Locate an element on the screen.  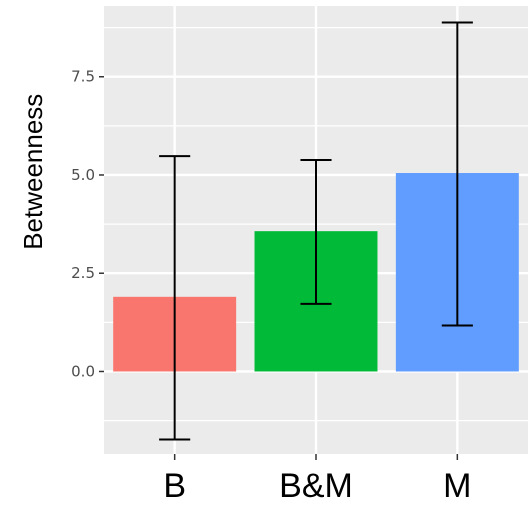
y-tick-label: 5.0 is located at coordinates (83, 175).